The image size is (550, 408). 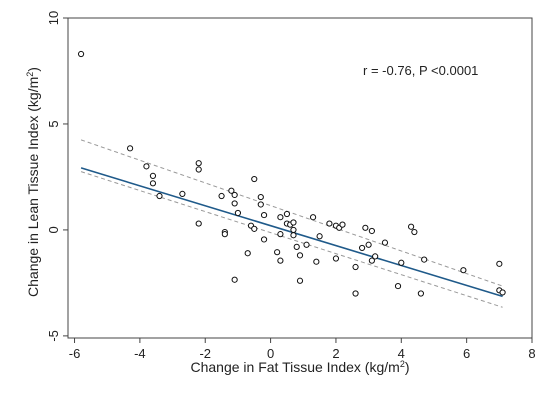 What do you see at coordinates (33, 187) in the screenshot?
I see `y-axis-title-text: Change in Lean Tissue Index (kg/m` at bounding box center [33, 187].